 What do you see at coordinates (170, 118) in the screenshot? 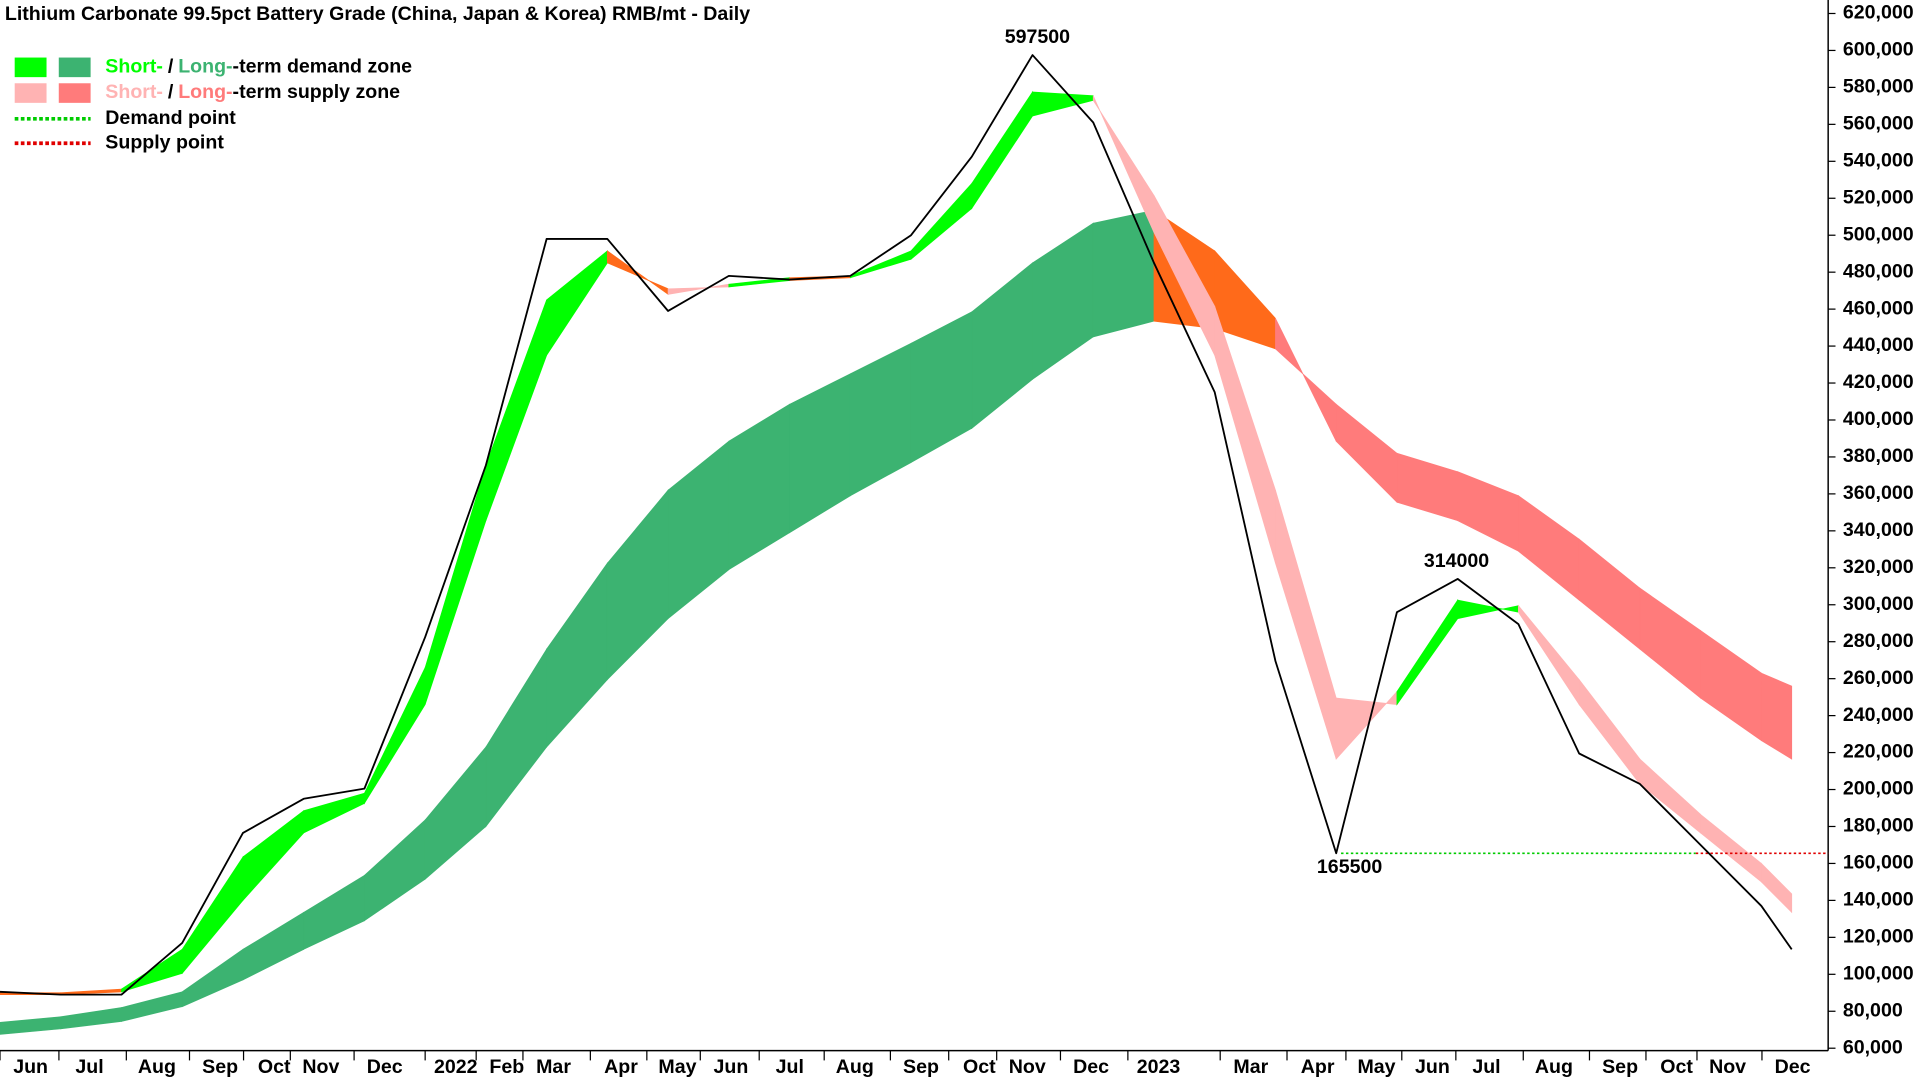
I see `legend-label: Demand point` at bounding box center [170, 118].